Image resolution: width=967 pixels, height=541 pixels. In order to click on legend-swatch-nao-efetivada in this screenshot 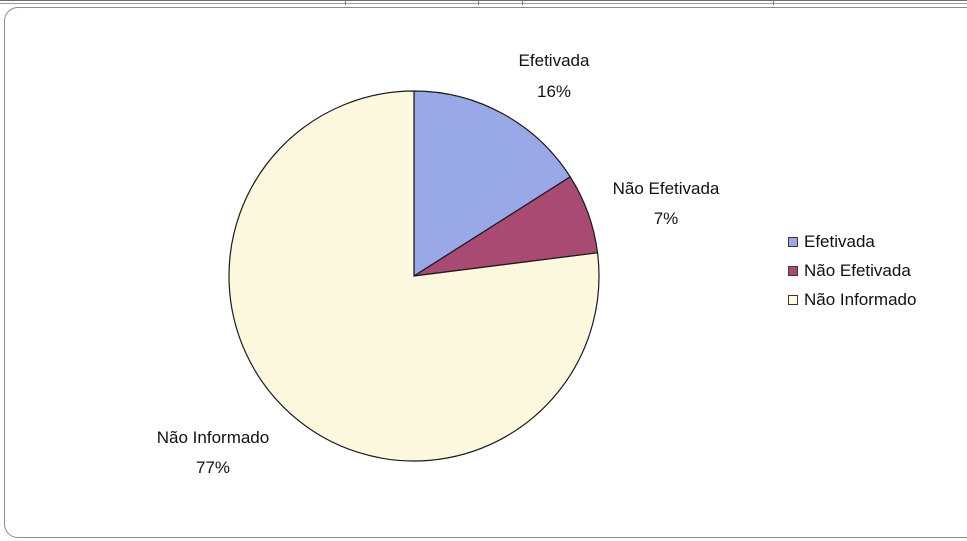, I will do `click(793, 270)`.